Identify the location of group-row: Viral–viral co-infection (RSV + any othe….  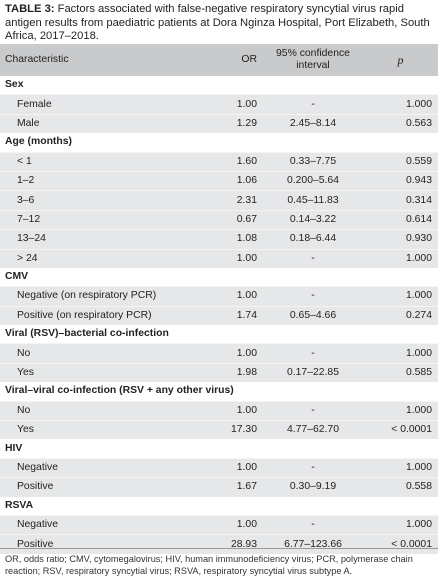
(219, 392).